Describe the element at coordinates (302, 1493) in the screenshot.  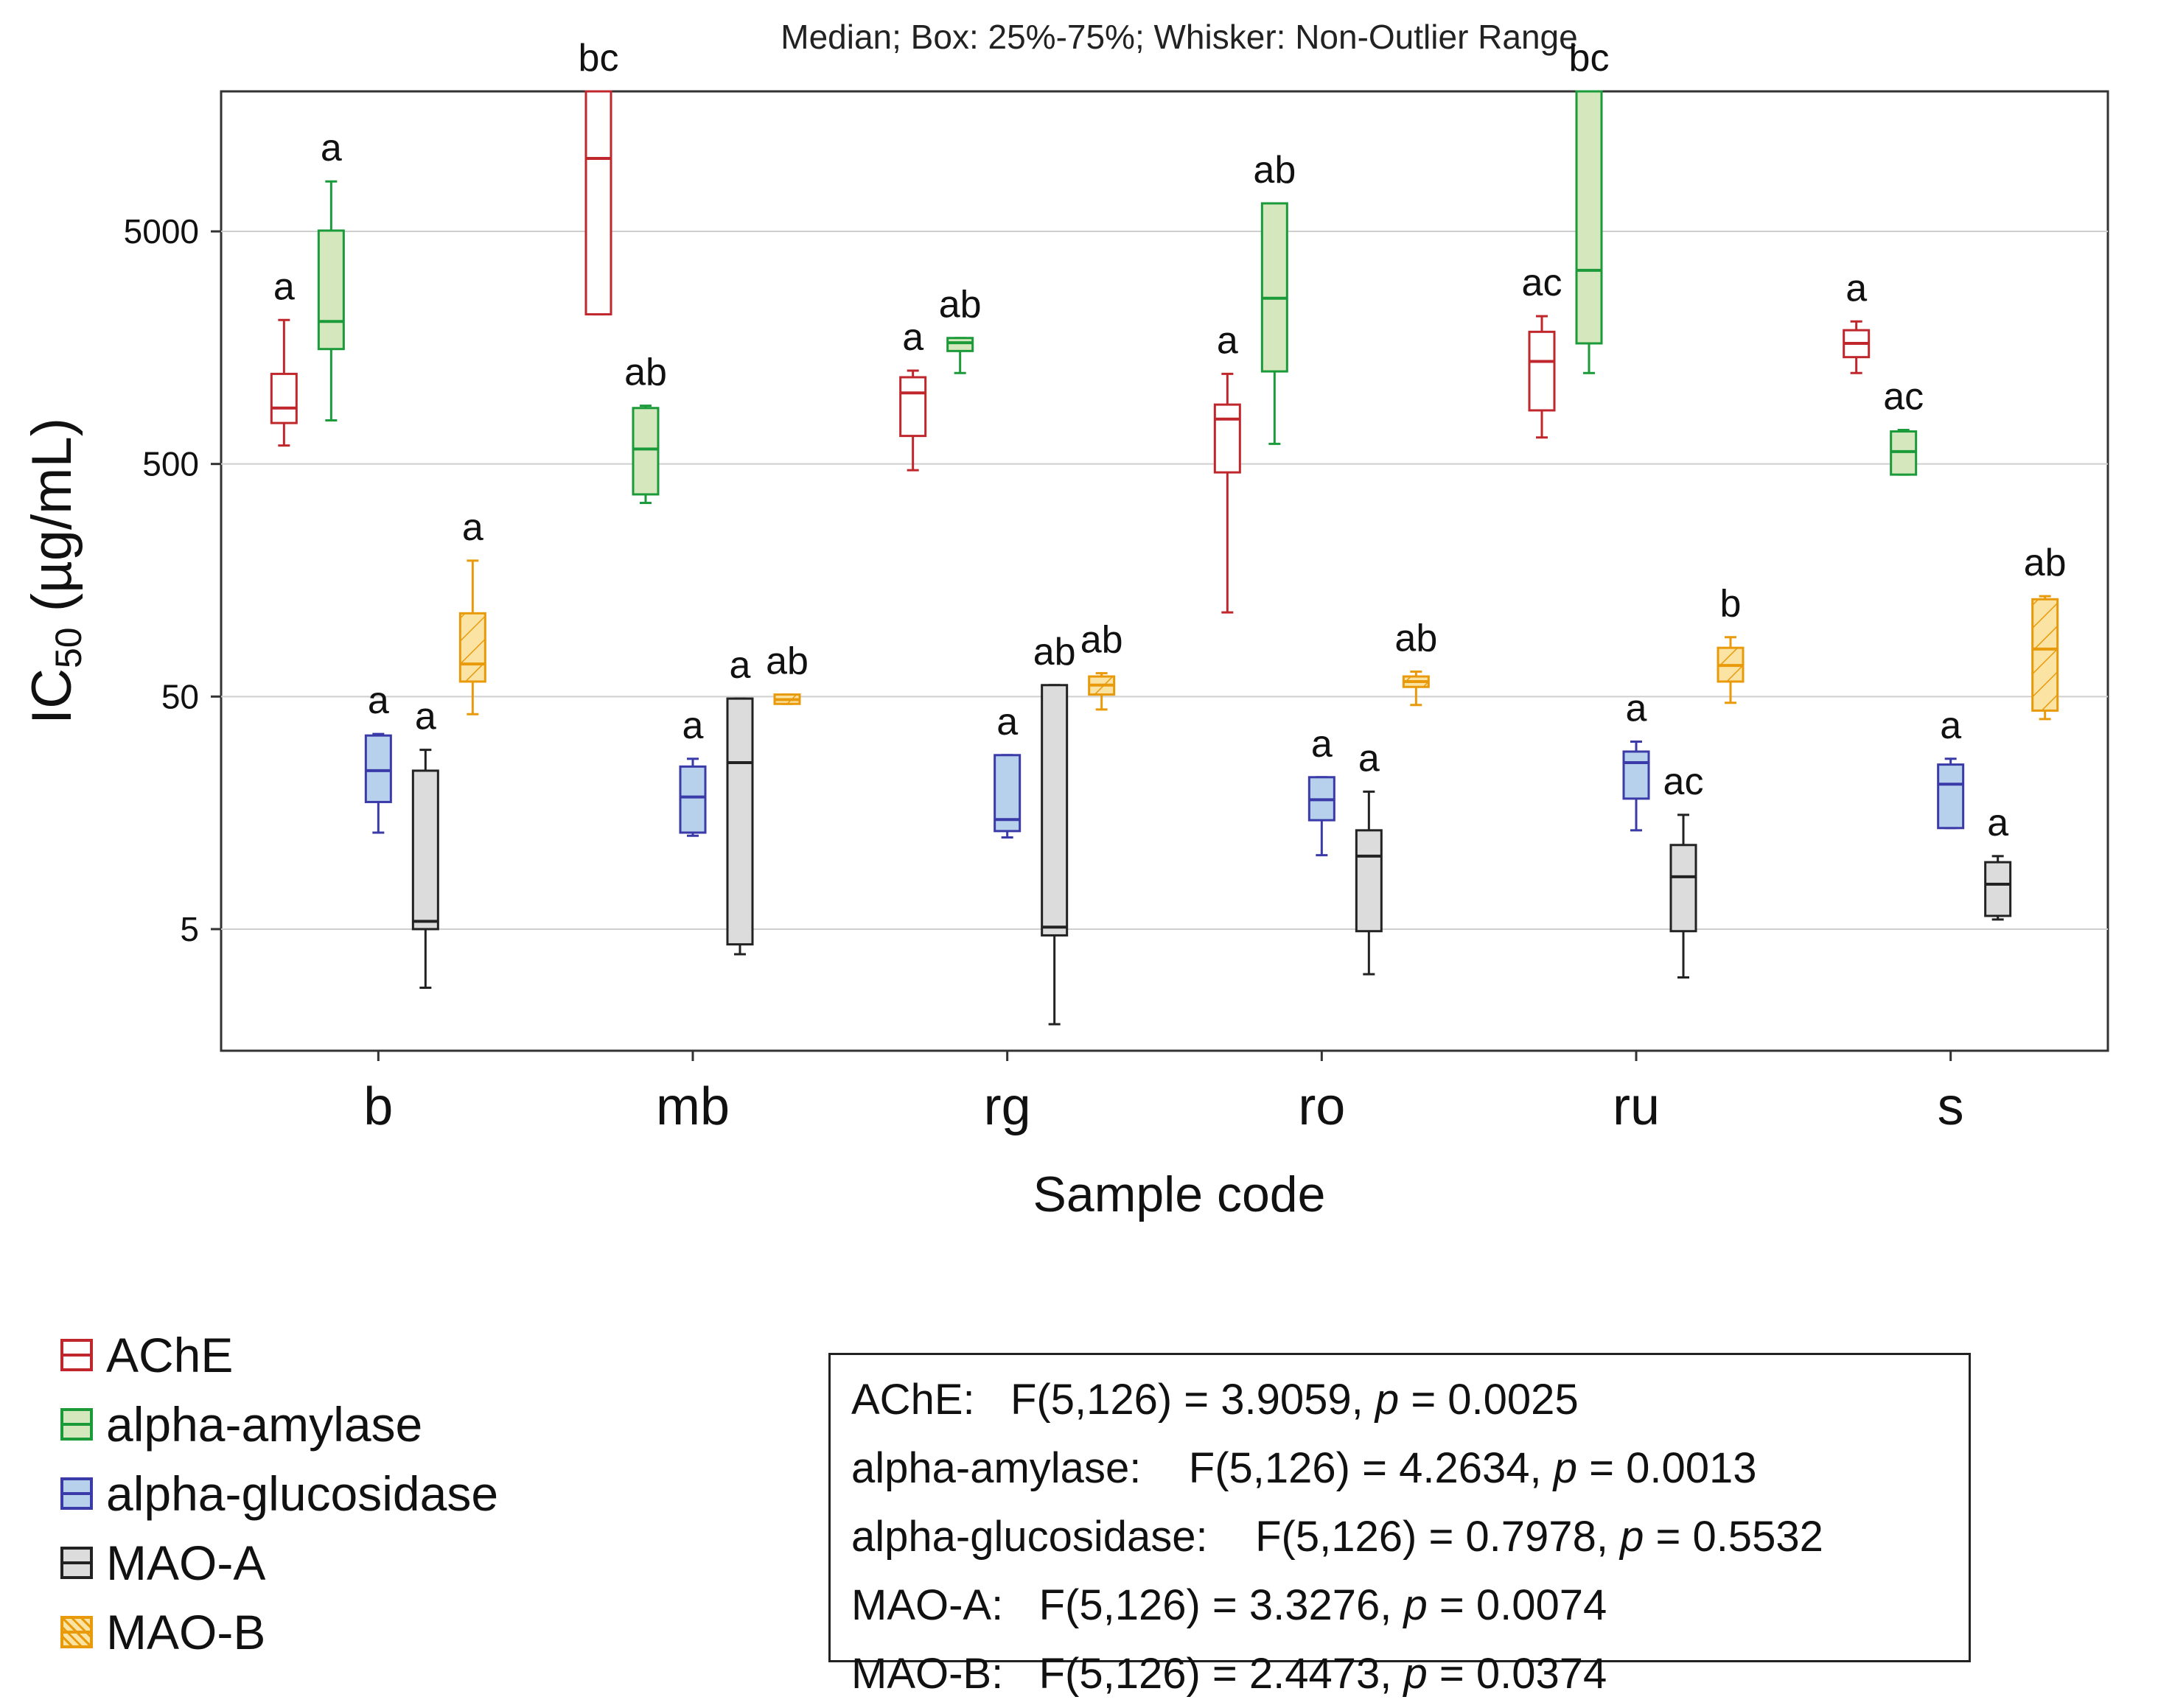
I see `legend-label: alpha-glucosidase` at that location.